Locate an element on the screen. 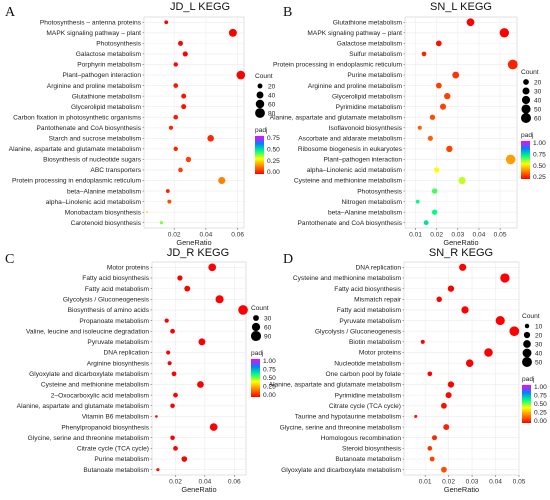  category-label: Porphyrin metabolism is located at coordinates (109, 65).